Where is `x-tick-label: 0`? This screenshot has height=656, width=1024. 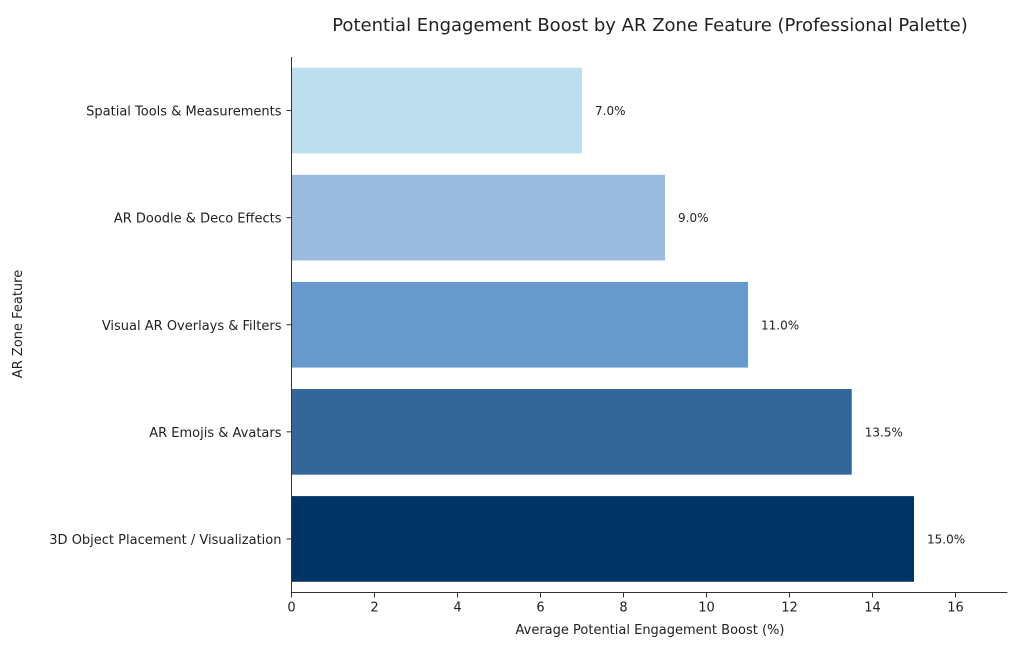 x-tick-label: 0 is located at coordinates (291, 608).